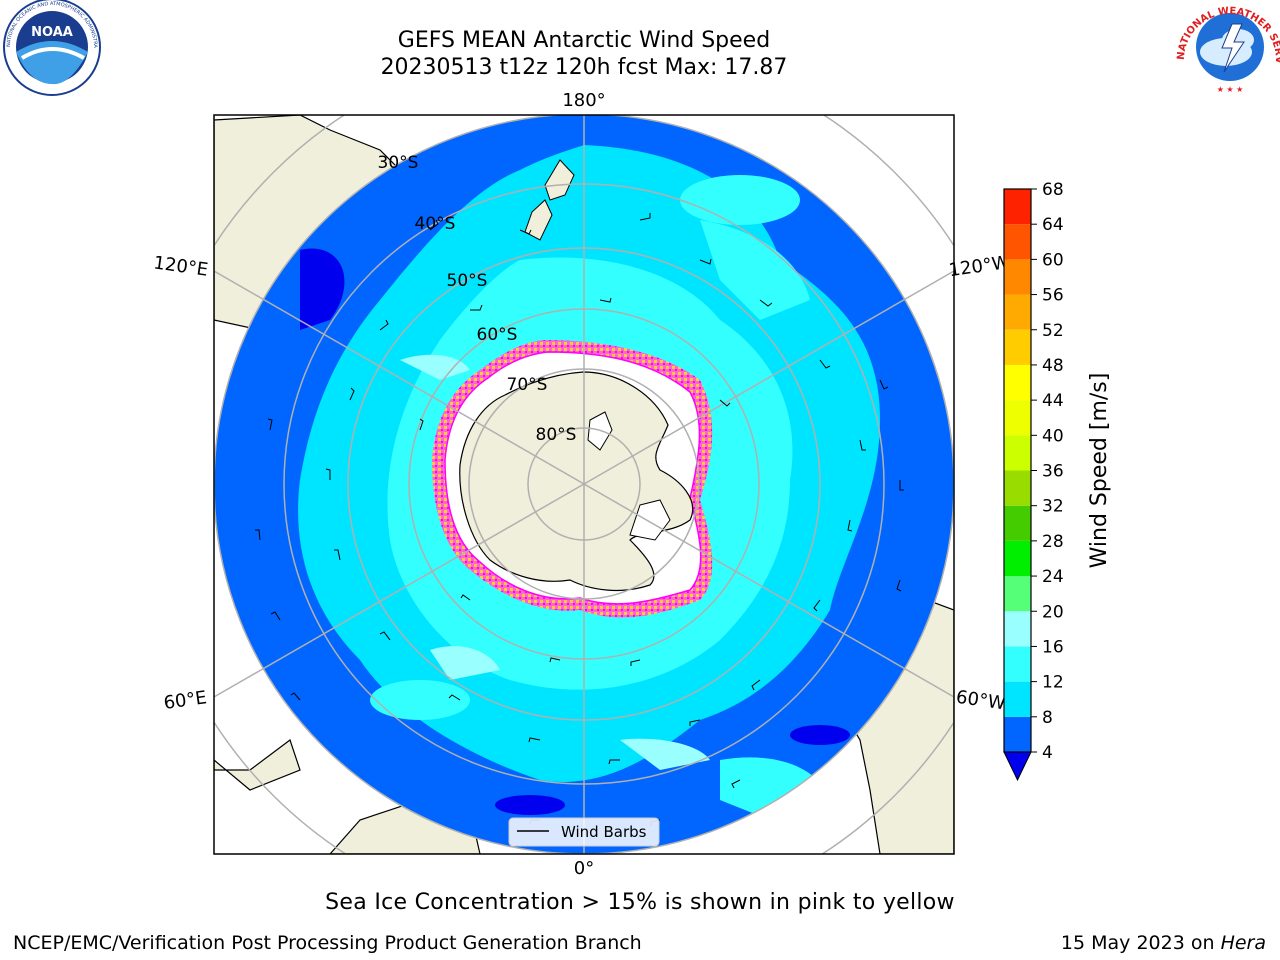 This screenshot has height=960, width=1280. What do you see at coordinates (1053, 542) in the screenshot?
I see `colorbar-tick-label: 28` at bounding box center [1053, 542].